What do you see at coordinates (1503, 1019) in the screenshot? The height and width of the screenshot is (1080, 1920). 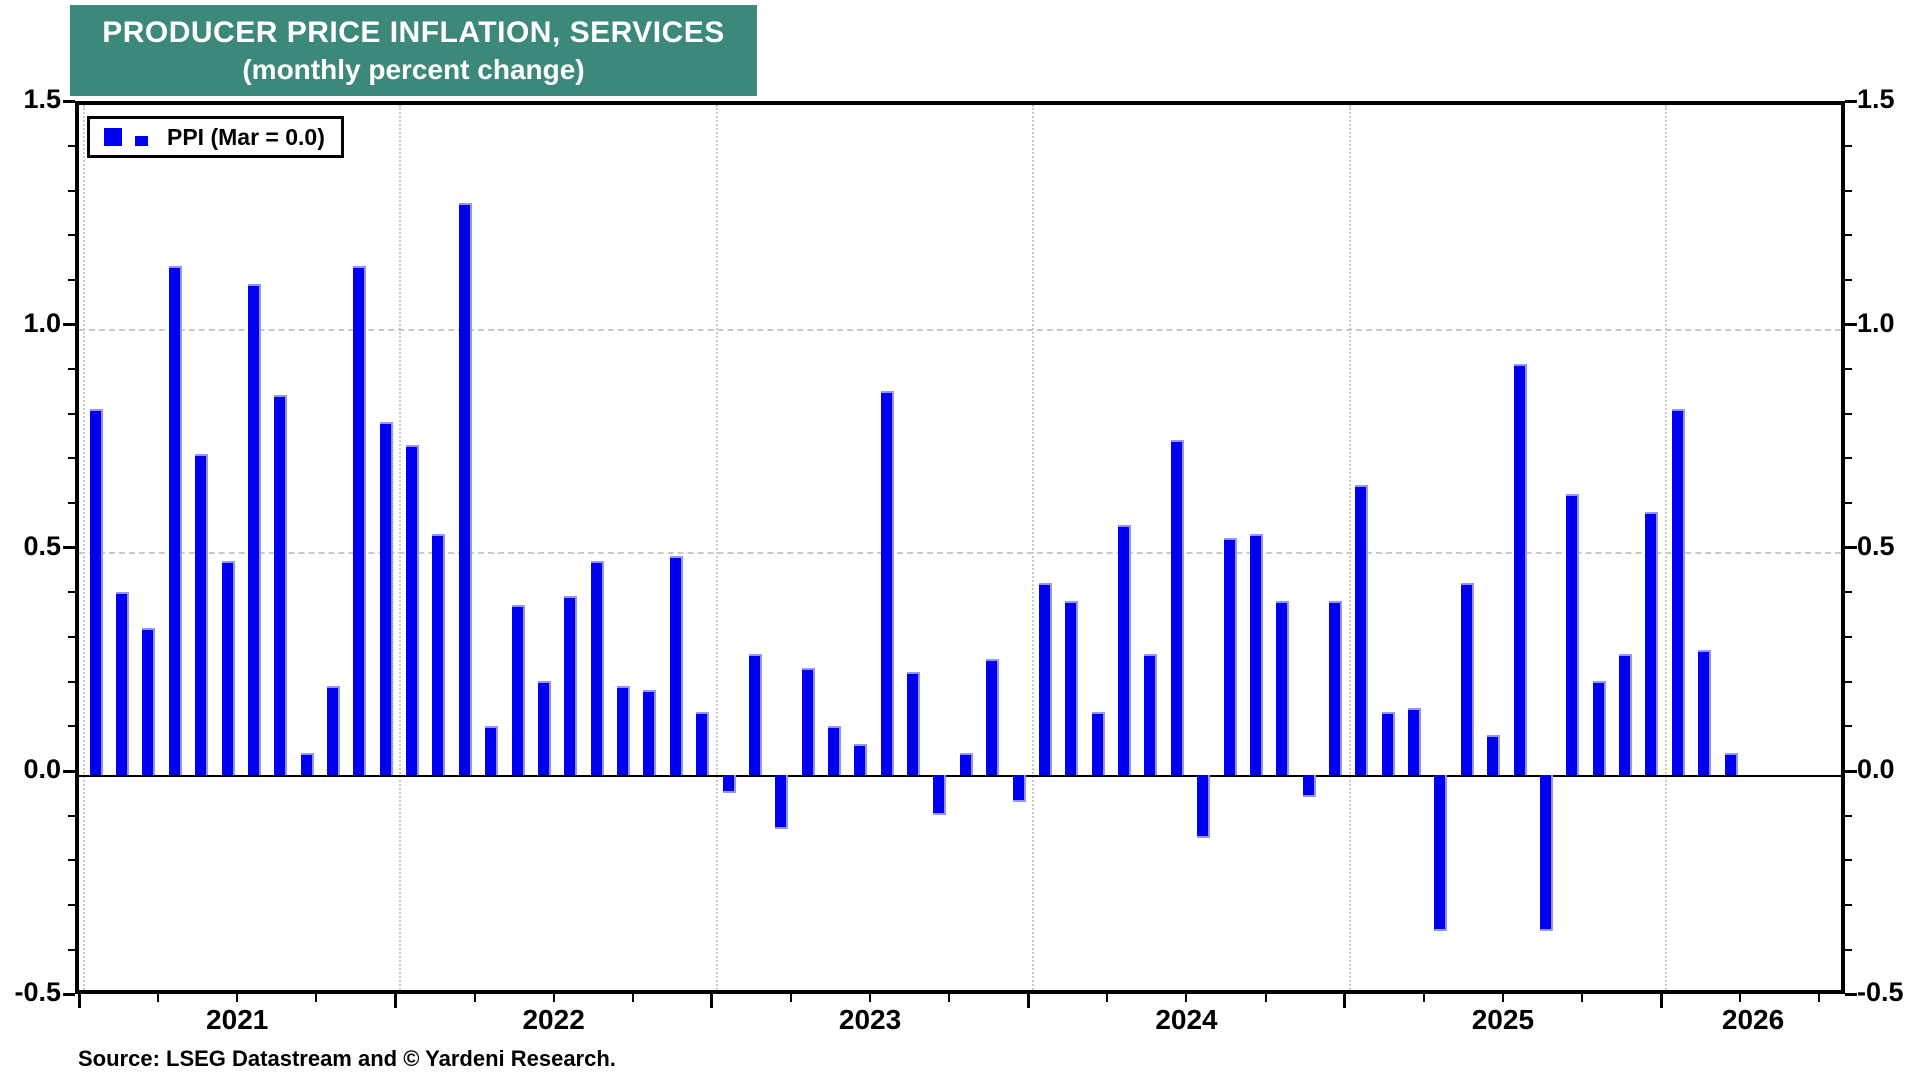 I see `x-axis-year-label: 2025` at bounding box center [1503, 1019].